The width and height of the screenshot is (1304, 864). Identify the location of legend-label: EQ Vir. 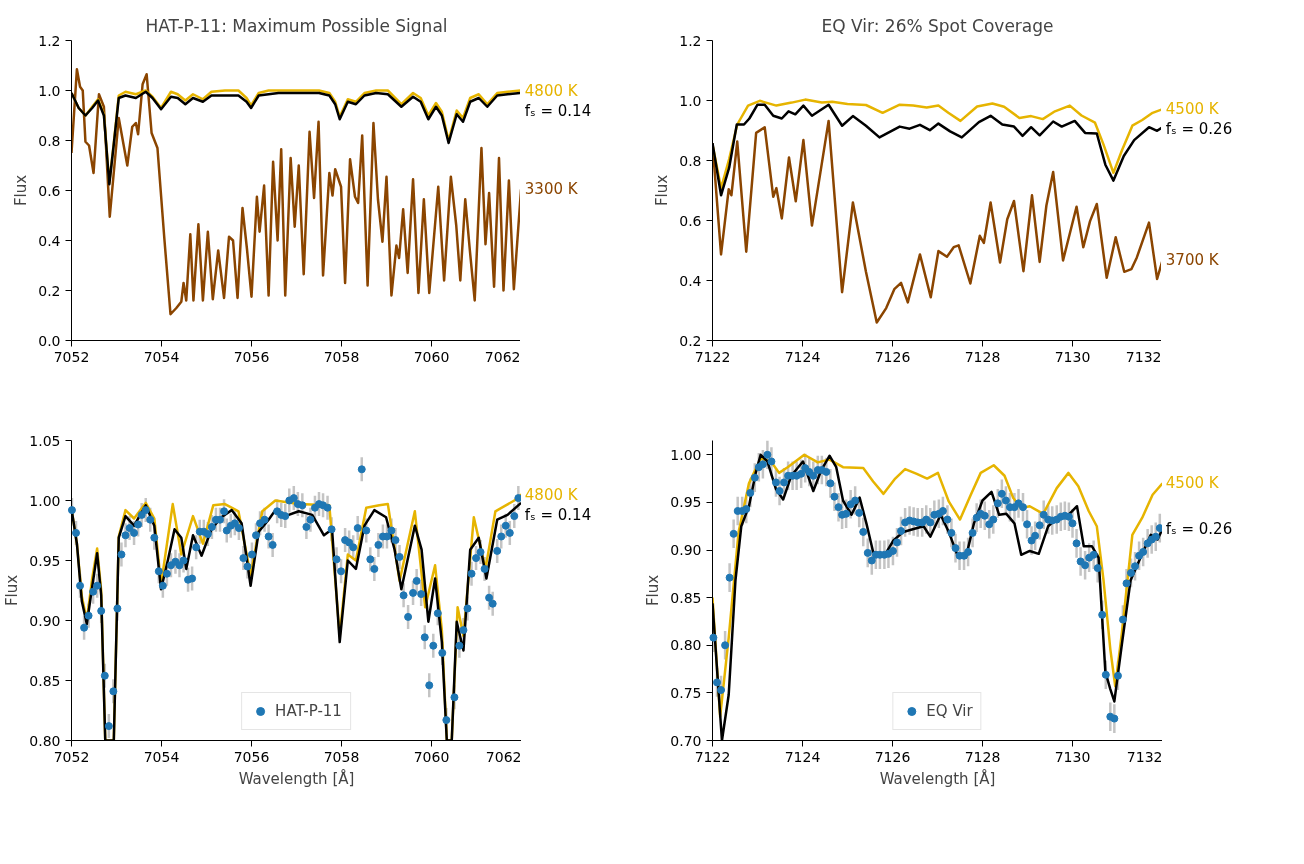
(949, 711).